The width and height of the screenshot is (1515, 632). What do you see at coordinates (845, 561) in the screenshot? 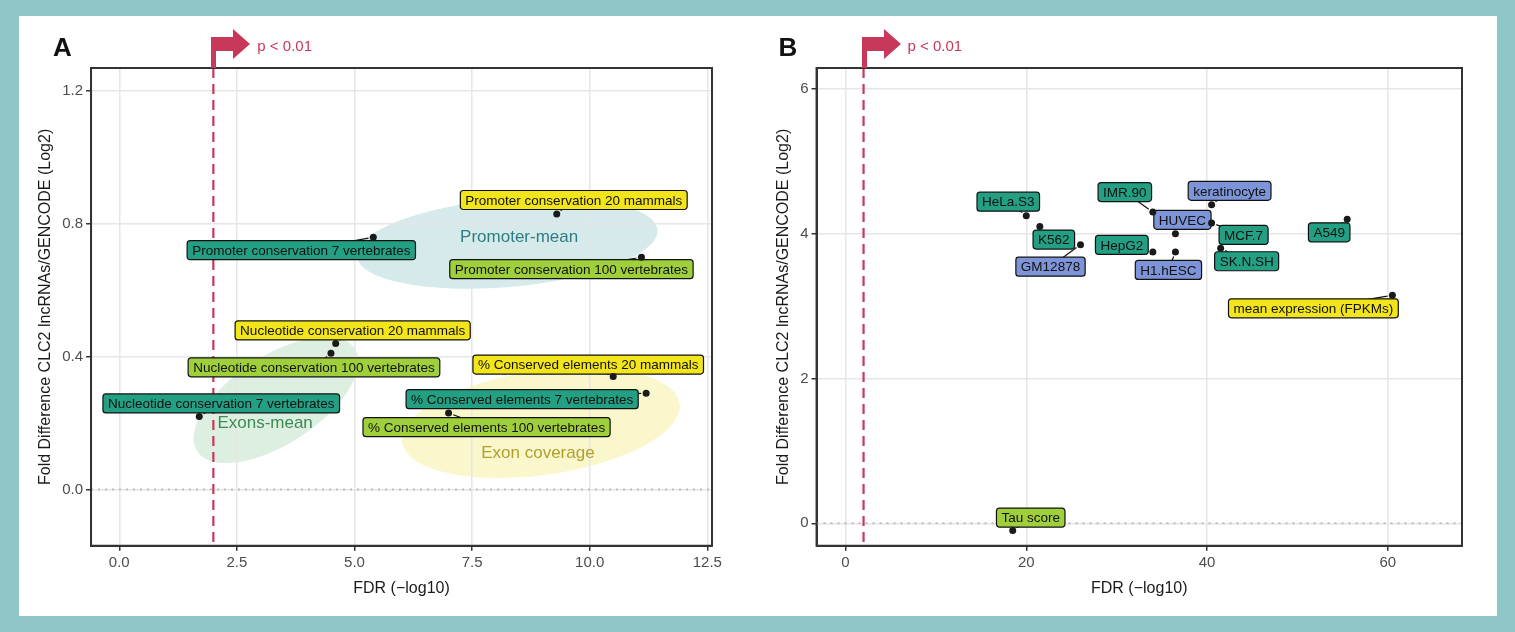
I see `x-tick-label: 0` at bounding box center [845, 561].